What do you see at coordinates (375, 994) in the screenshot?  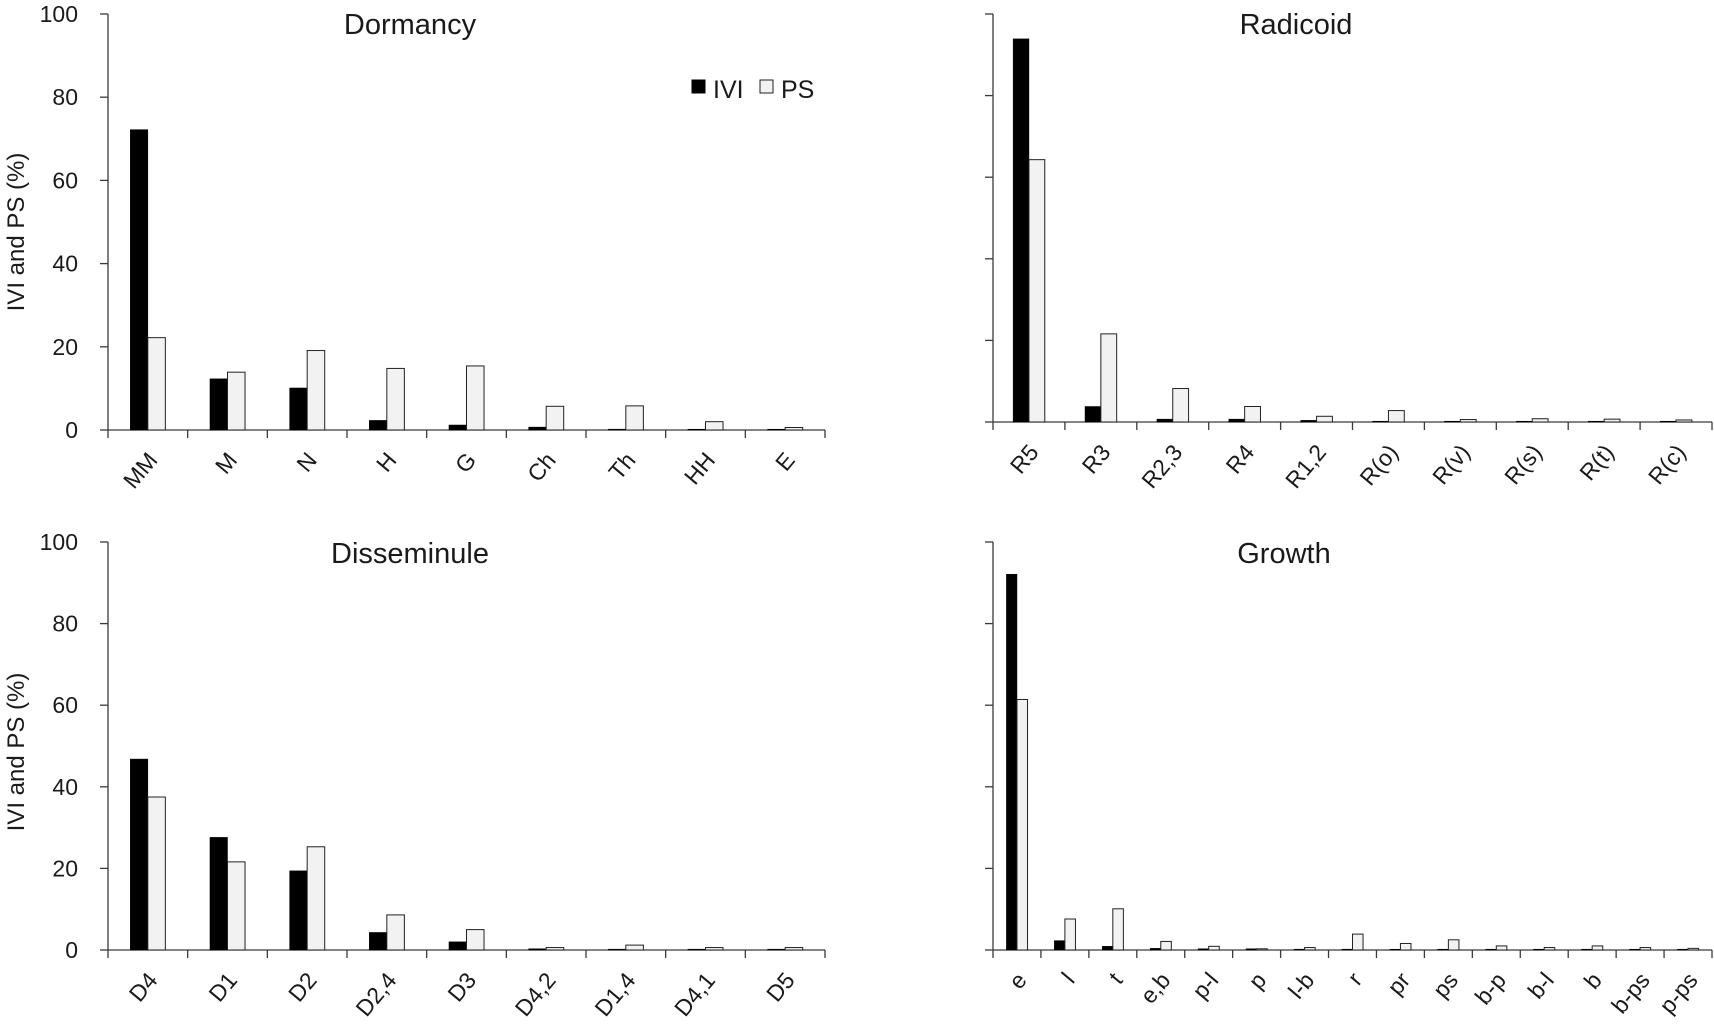 I see `x-tick-label: D2,4` at bounding box center [375, 994].